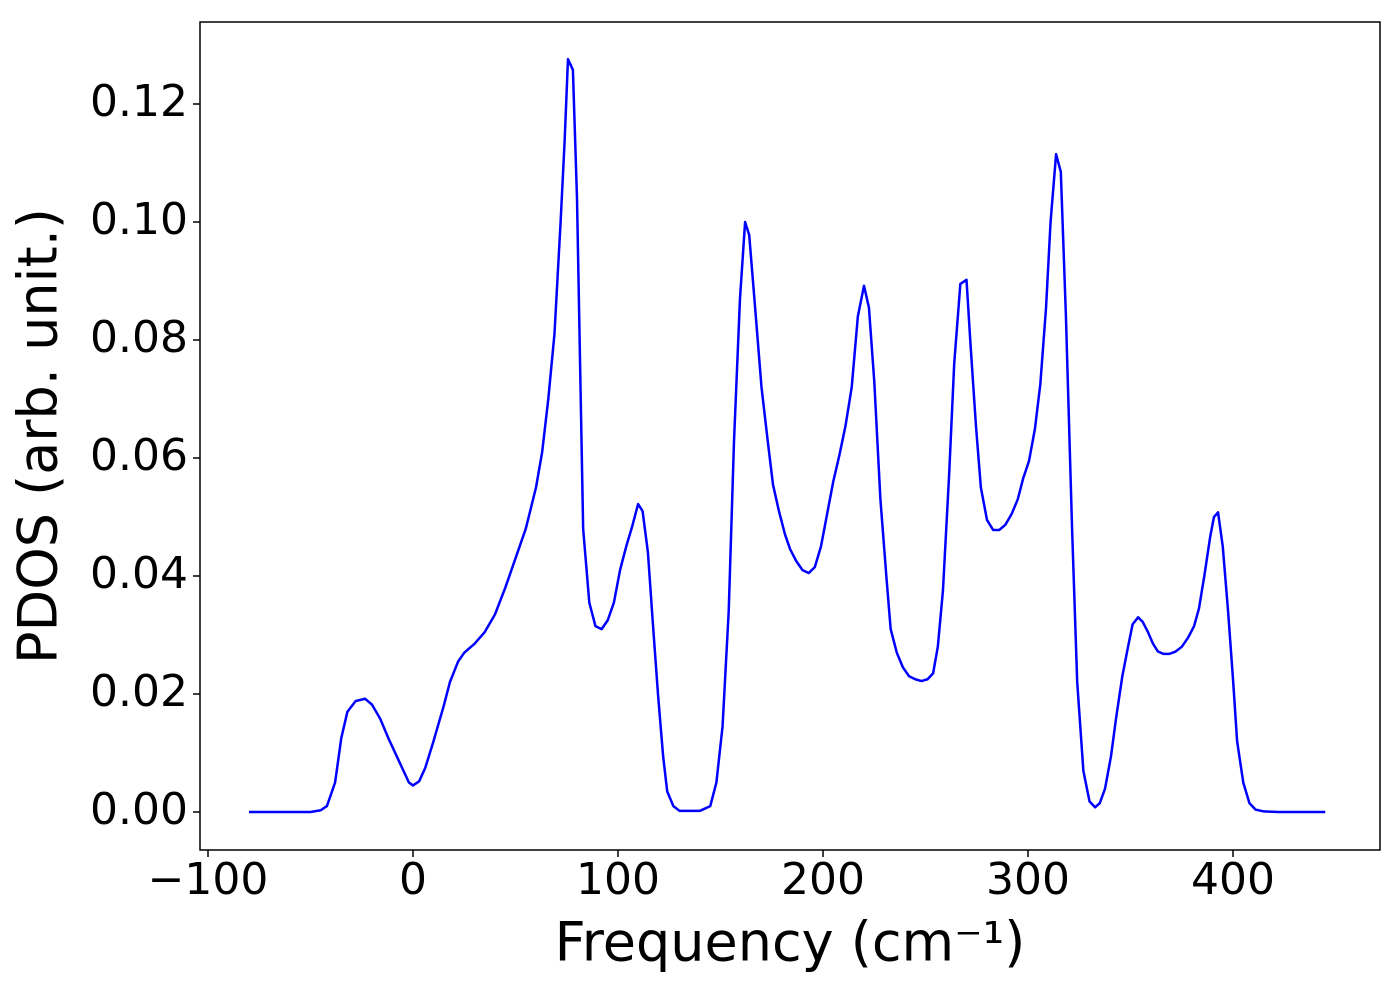 Image resolution: width=1400 pixels, height=1000 pixels. I want to click on x-tick-label: 0, so click(413, 879).